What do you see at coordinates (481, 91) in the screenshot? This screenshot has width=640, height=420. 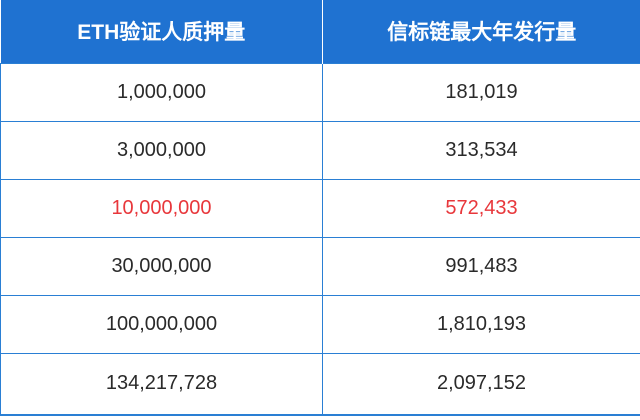 I see `cell-issuance: 181,019` at bounding box center [481, 91].